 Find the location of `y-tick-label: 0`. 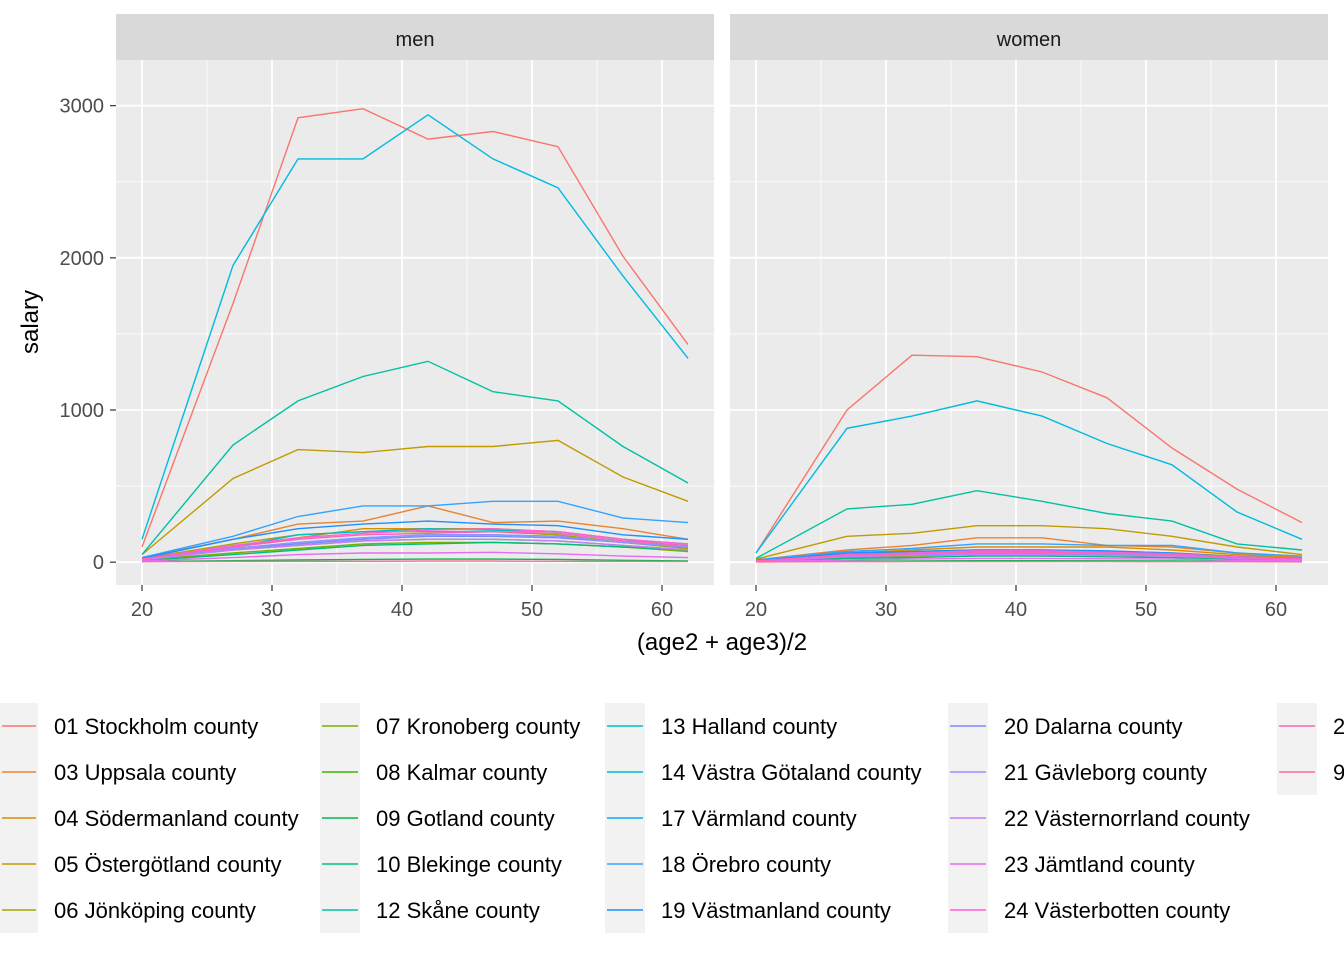

y-tick-label: 0 is located at coordinates (98, 563).